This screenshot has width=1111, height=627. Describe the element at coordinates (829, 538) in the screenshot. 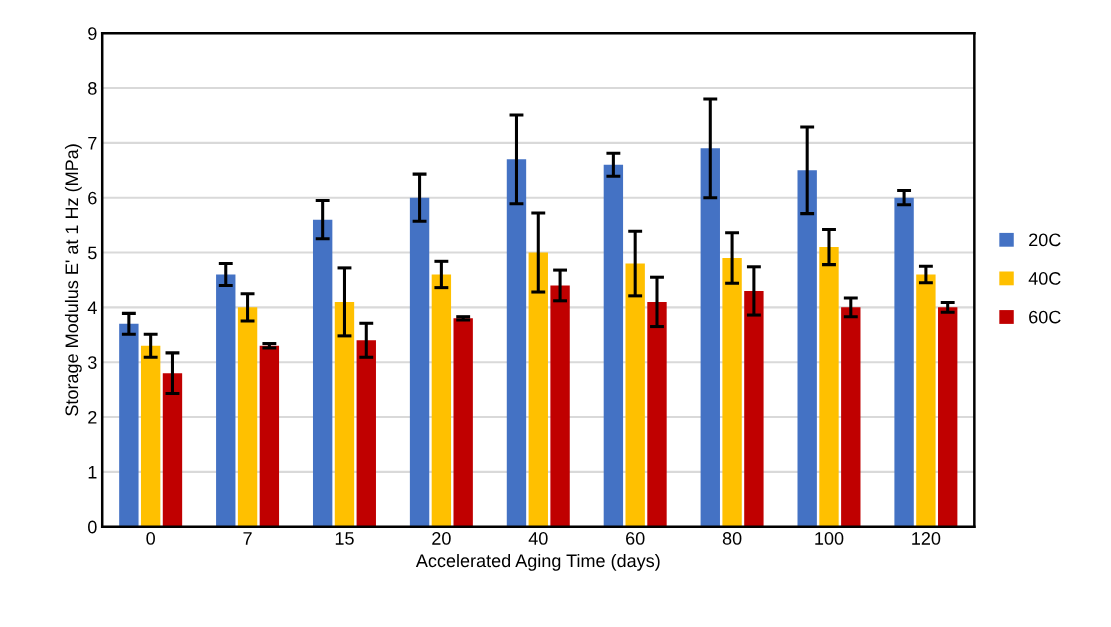

I see `x-tick-label: 100` at that location.